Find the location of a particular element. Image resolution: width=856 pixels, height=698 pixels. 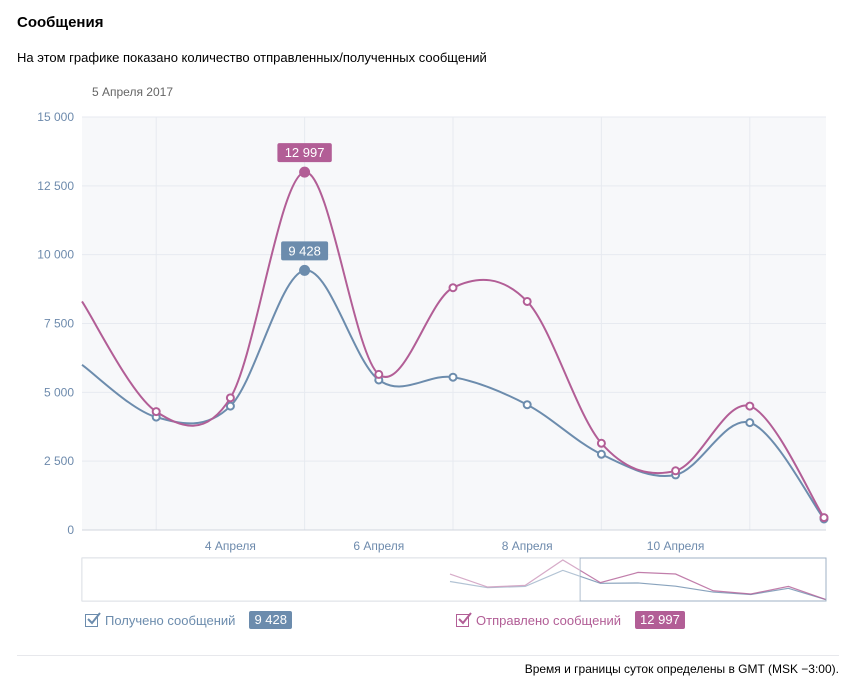

page-title: Сообщения is located at coordinates (60, 22).